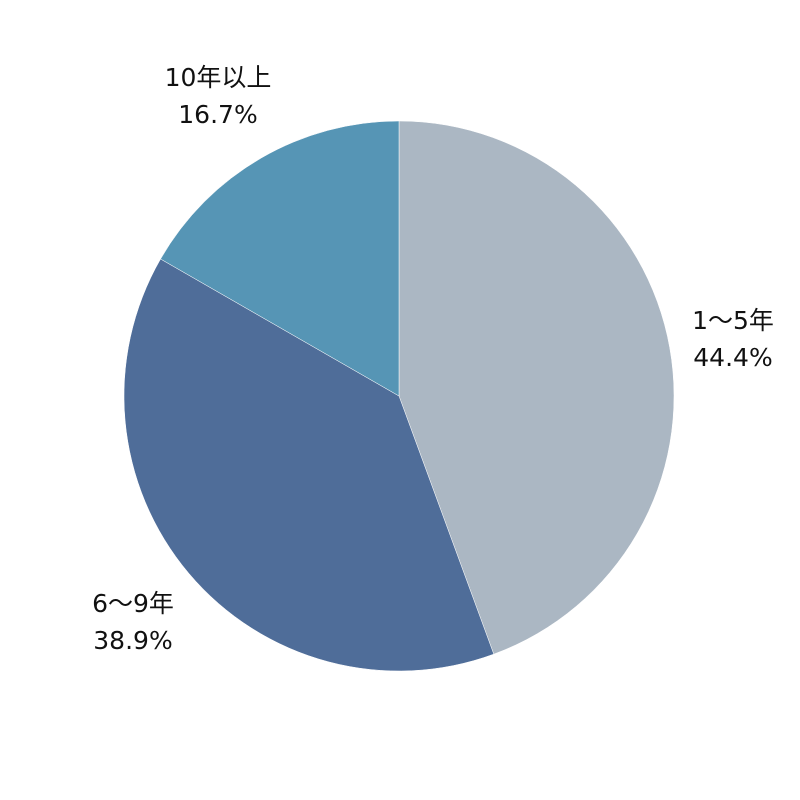 This screenshot has height=800, width=800. I want to click on slice-label-1-5-years: 1〜5年 44.4%, so click(733, 339).